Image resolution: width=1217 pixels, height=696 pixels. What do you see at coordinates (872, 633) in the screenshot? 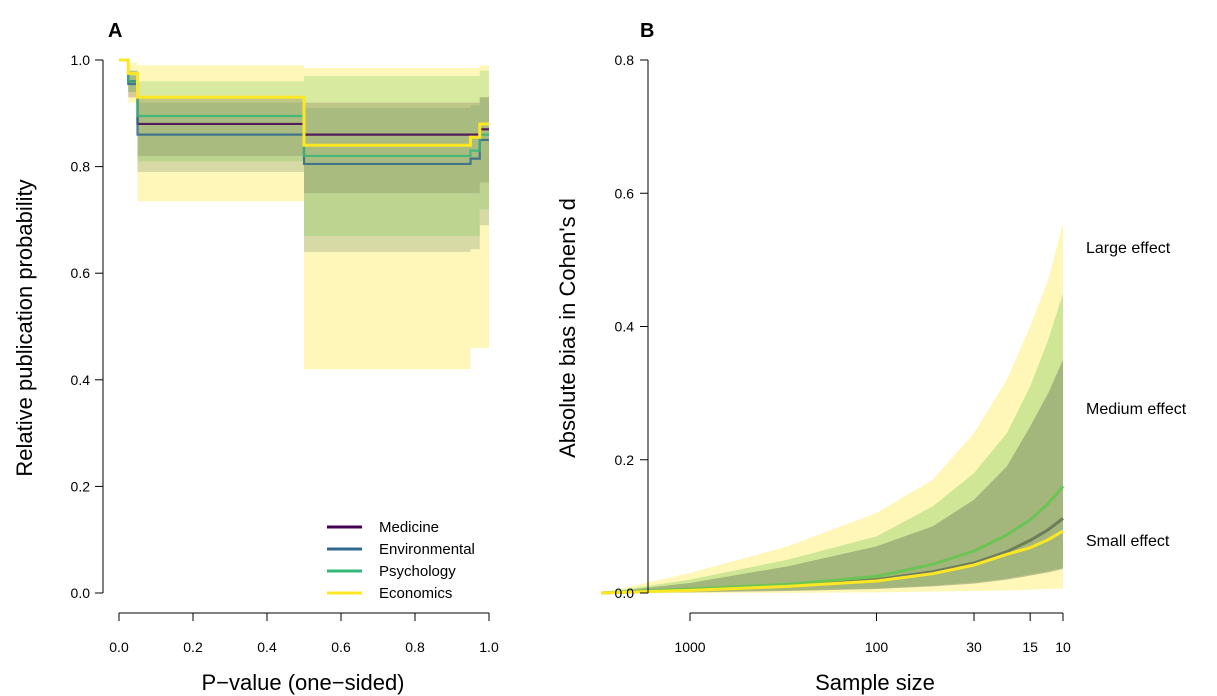
I see `panel-b-x-axis: 1000 100 30 15 10` at bounding box center [872, 633].